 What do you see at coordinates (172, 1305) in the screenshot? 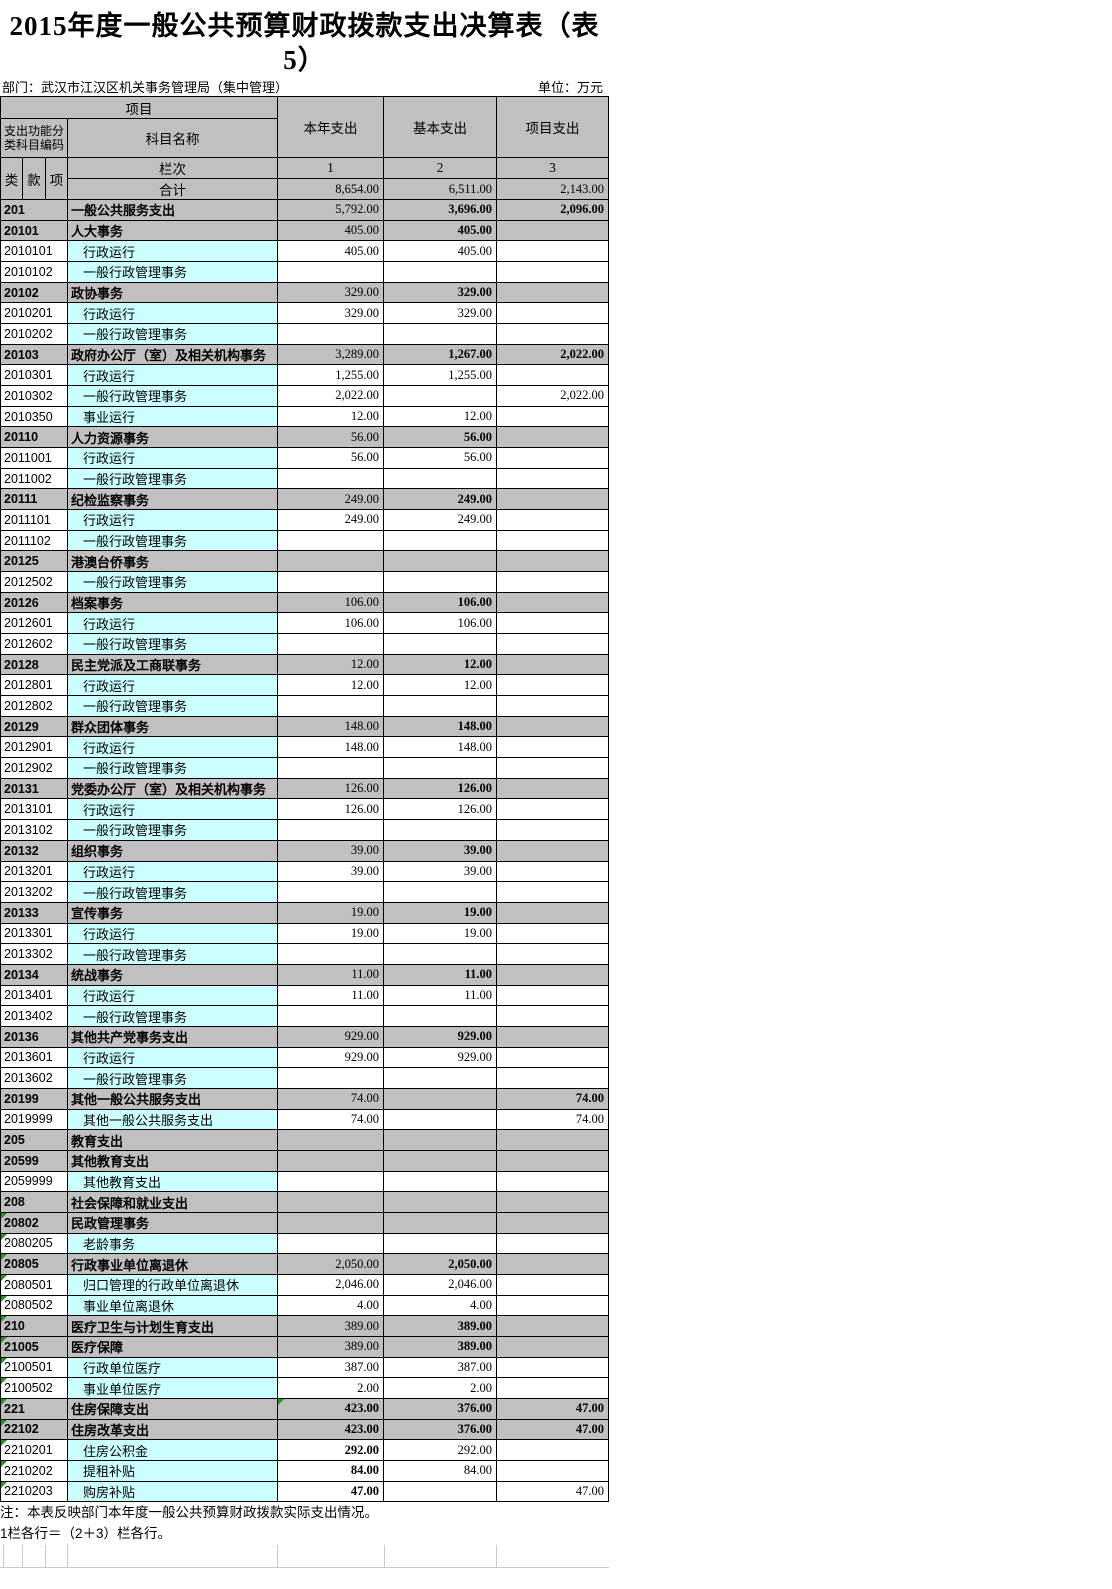
I see `subject-name-cell: 事业单位离退休` at bounding box center [172, 1305].